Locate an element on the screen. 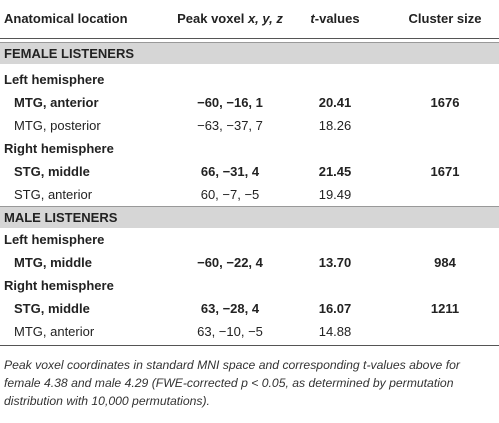 The height and width of the screenshot is (423, 499). cell: 19.49 is located at coordinates (335, 194).